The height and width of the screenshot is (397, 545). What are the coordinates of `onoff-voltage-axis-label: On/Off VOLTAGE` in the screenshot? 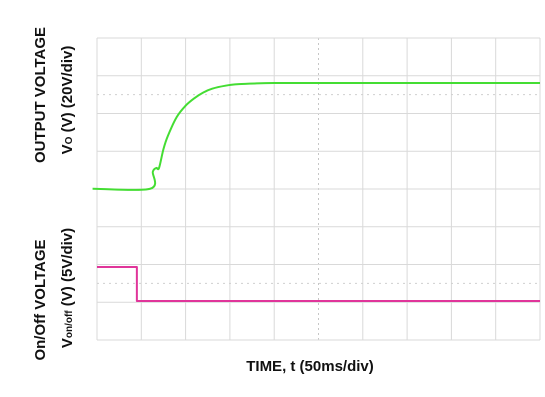 It's located at (40, 299).